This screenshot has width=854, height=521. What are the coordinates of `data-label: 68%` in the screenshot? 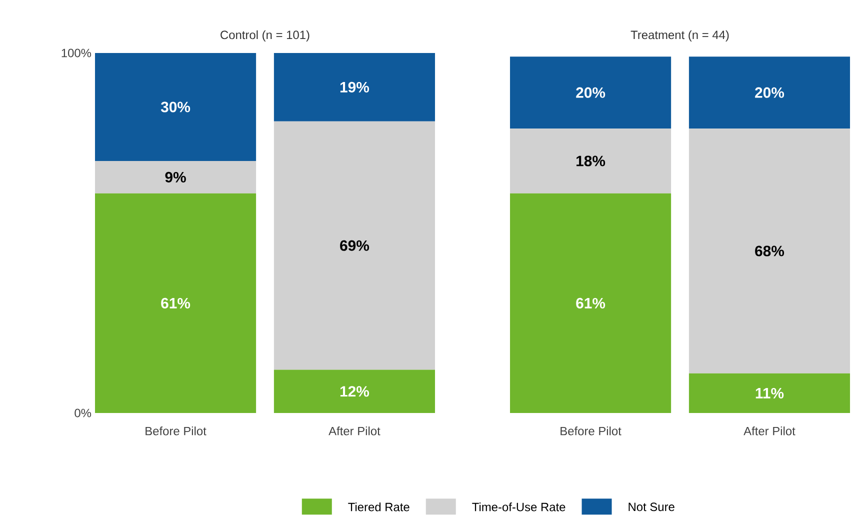 It's located at (769, 251).